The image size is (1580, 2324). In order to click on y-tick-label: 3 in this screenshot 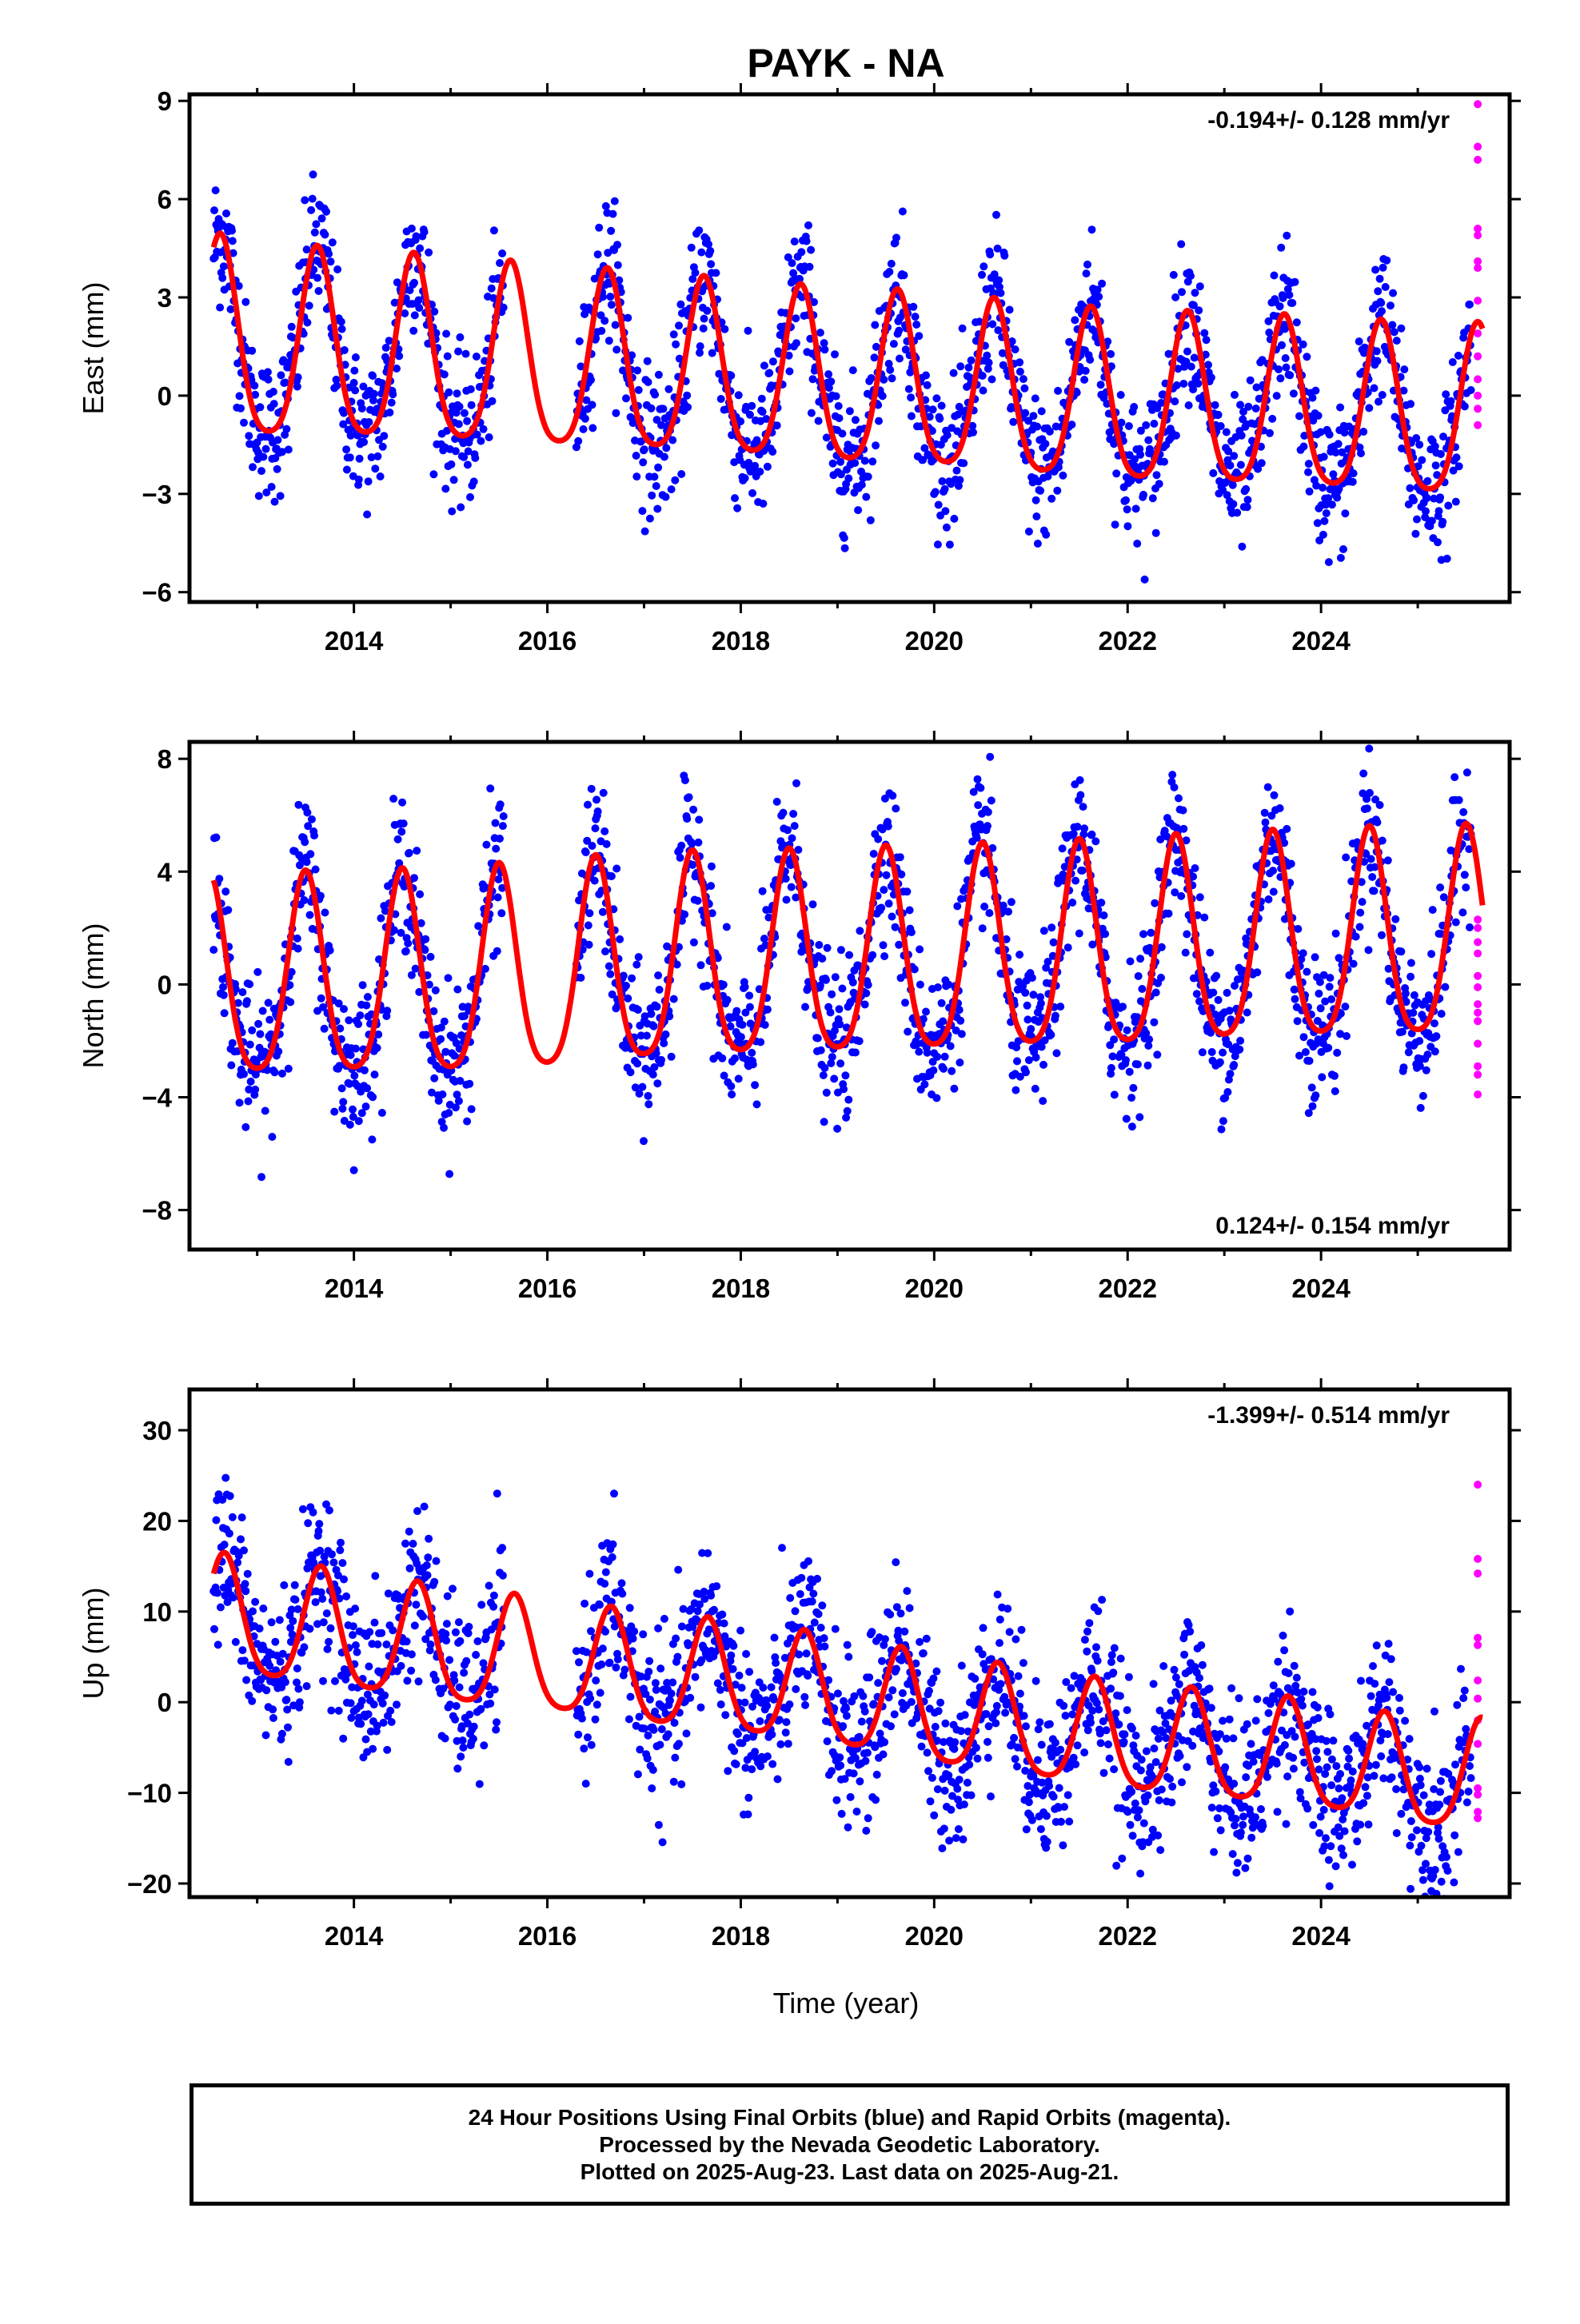, I will do `click(165, 298)`.